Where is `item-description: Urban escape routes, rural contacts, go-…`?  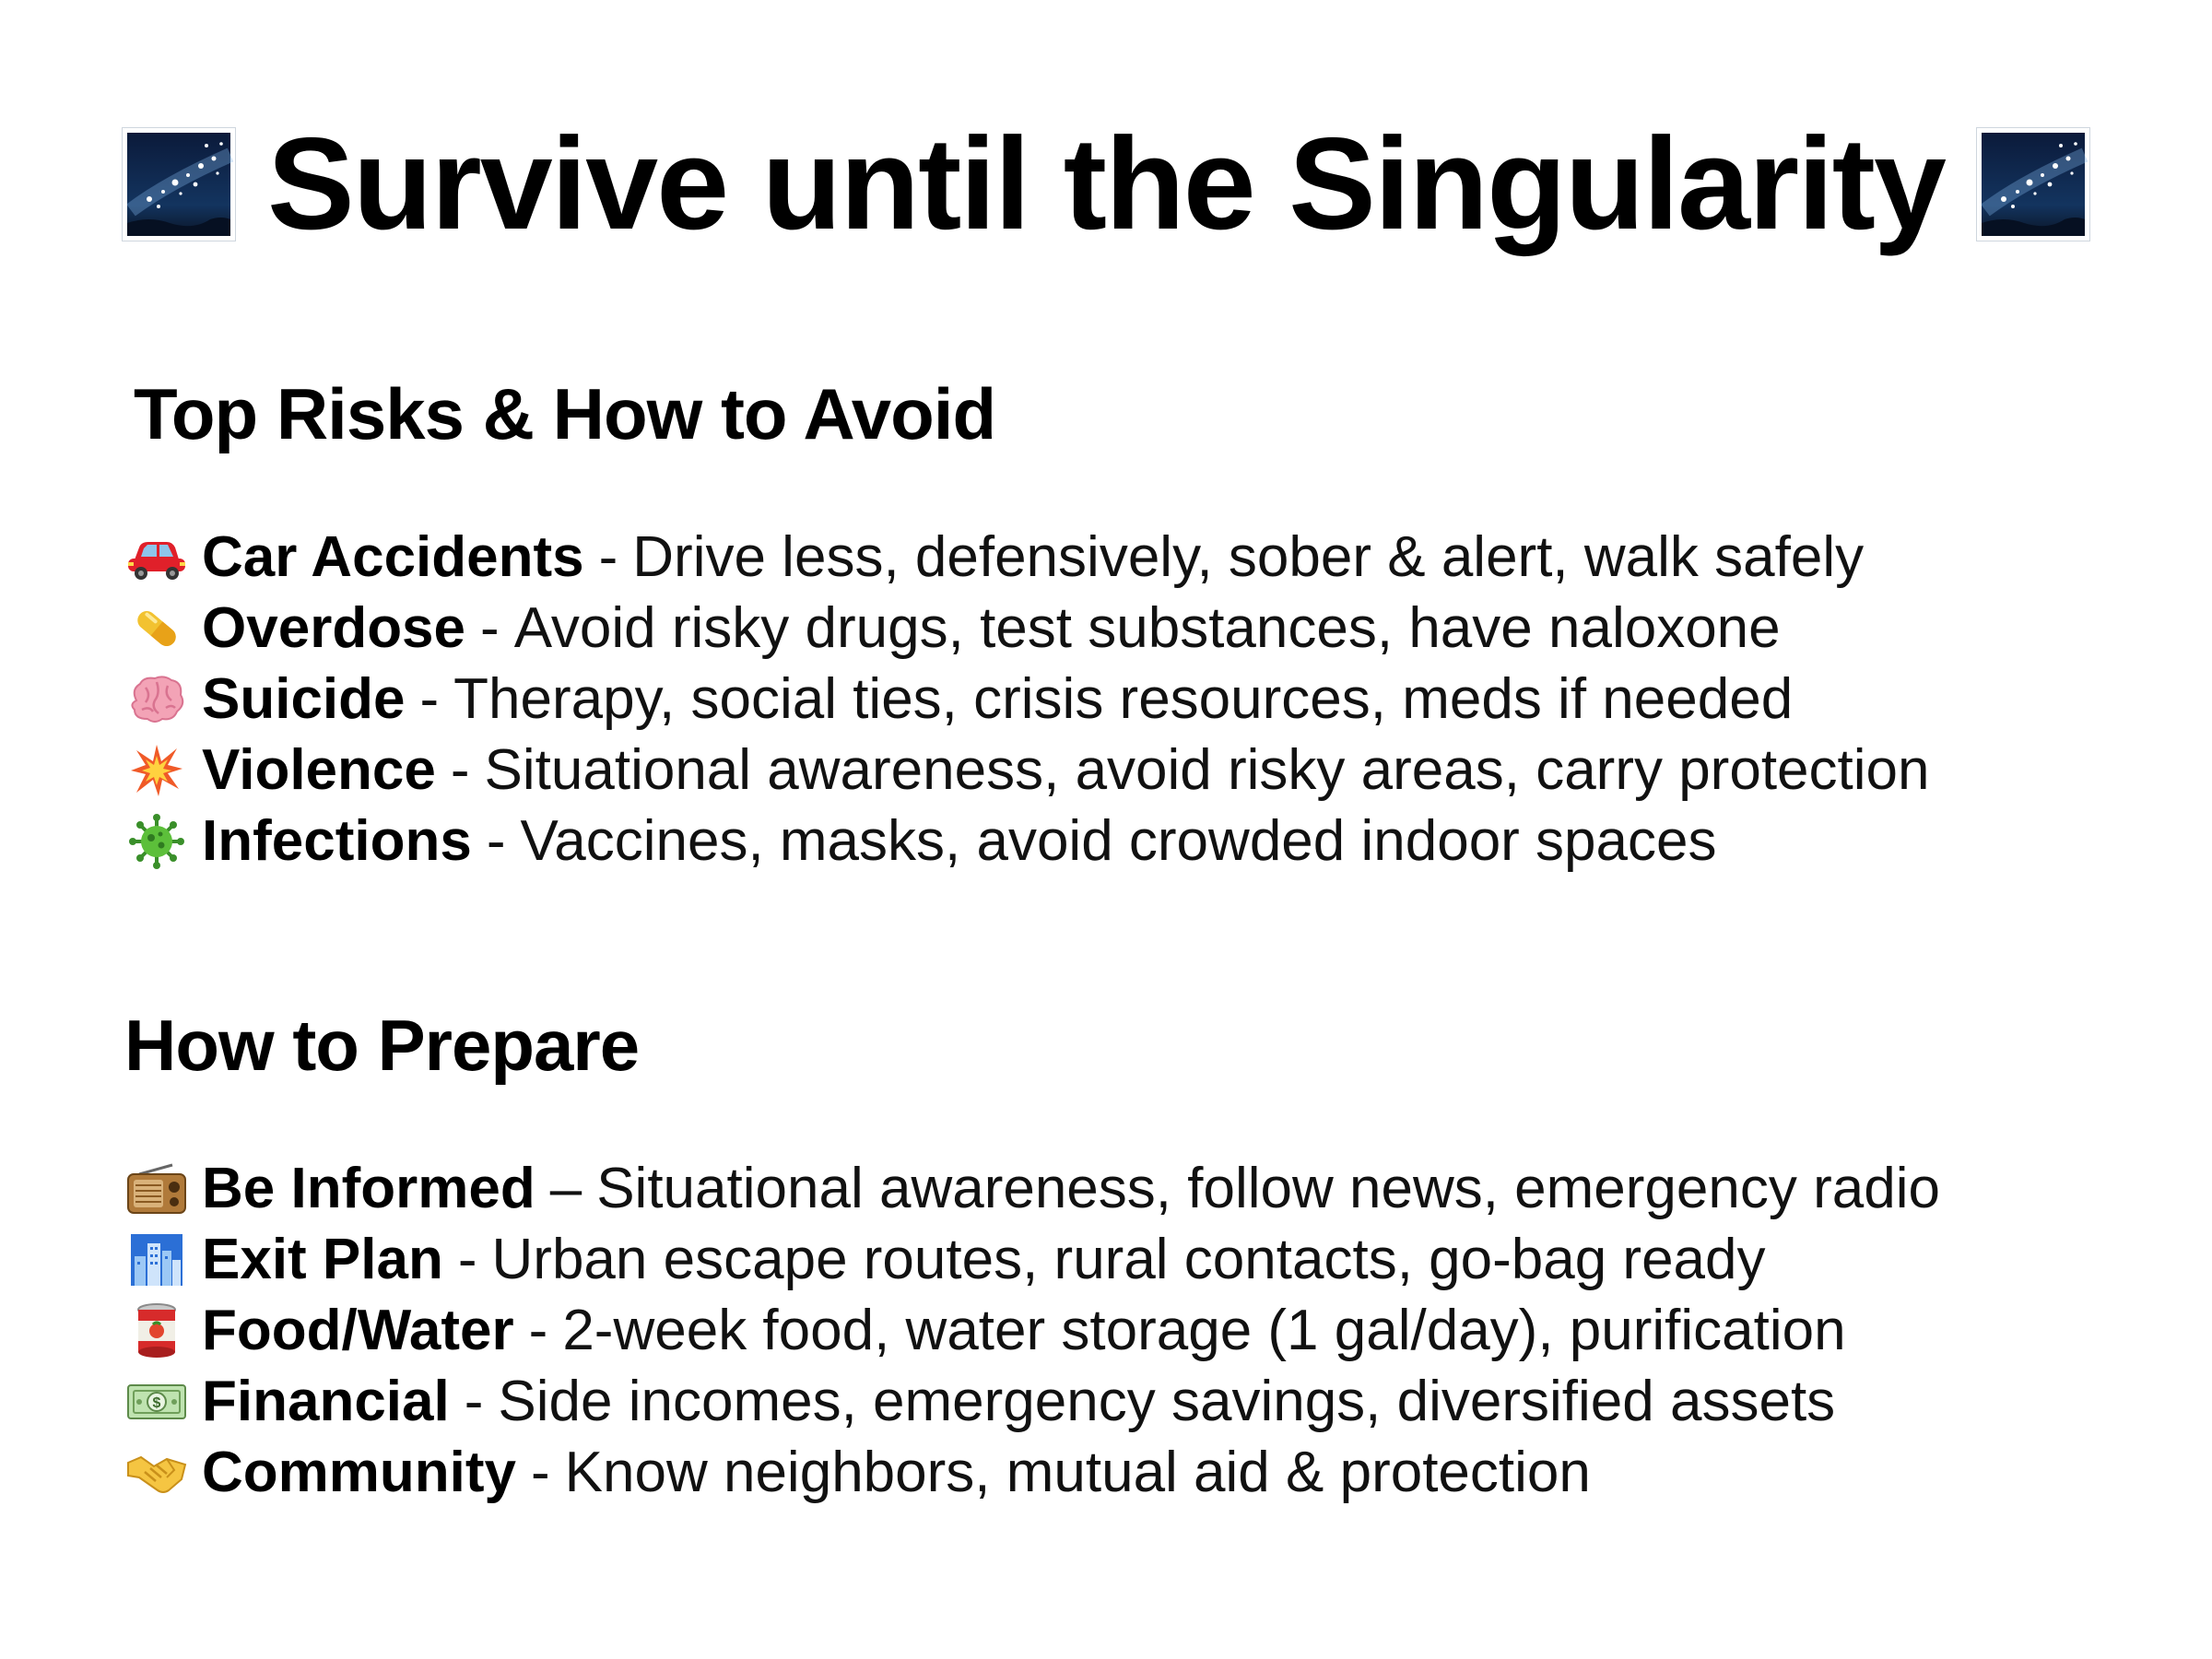 item-description: Urban escape routes, rural contacts, go-… is located at coordinates (1128, 1259).